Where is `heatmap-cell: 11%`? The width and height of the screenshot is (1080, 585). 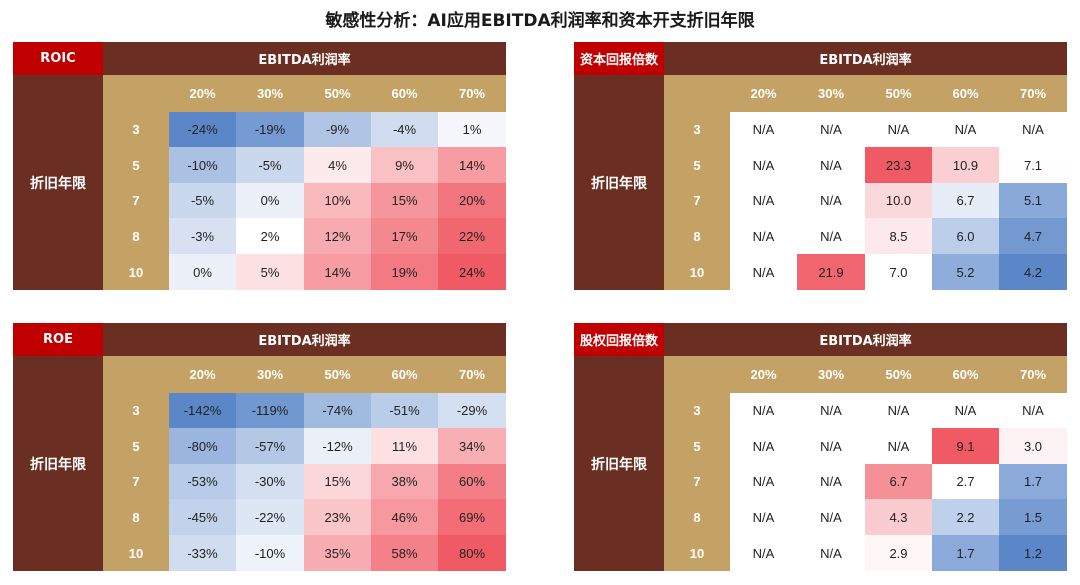 heatmap-cell: 11% is located at coordinates (404, 446).